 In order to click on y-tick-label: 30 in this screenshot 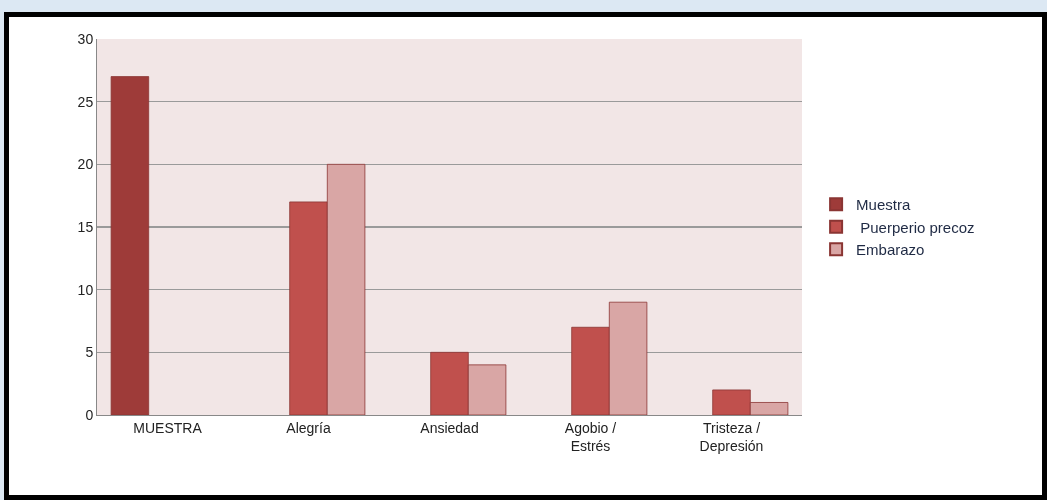, I will do `click(85, 38)`.